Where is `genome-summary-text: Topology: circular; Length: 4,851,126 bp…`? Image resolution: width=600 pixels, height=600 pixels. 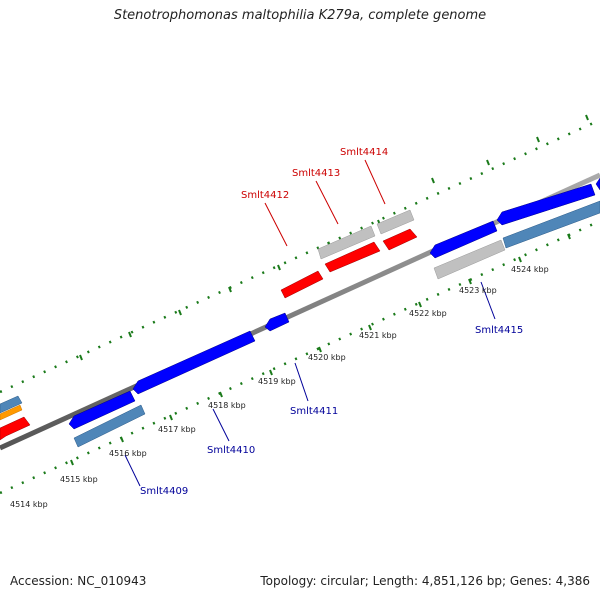 genome-summary-text: Topology: circular; Length: 4,851,126 bp… is located at coordinates (425, 581).